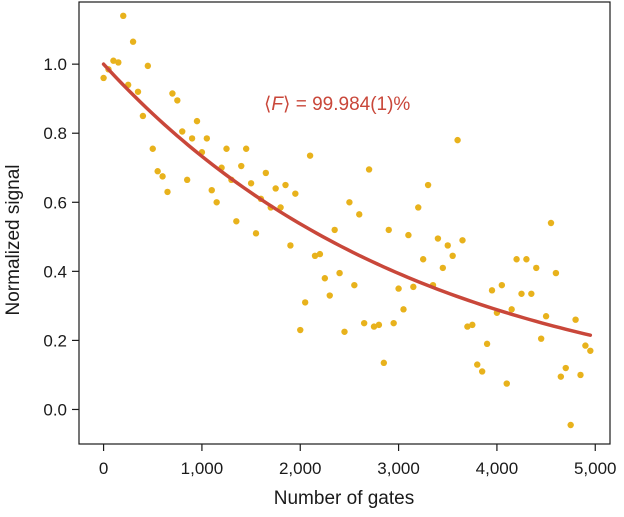 This screenshot has width=624, height=517. What do you see at coordinates (277, 104) in the screenshot?
I see `annotation-variable: F` at bounding box center [277, 104].